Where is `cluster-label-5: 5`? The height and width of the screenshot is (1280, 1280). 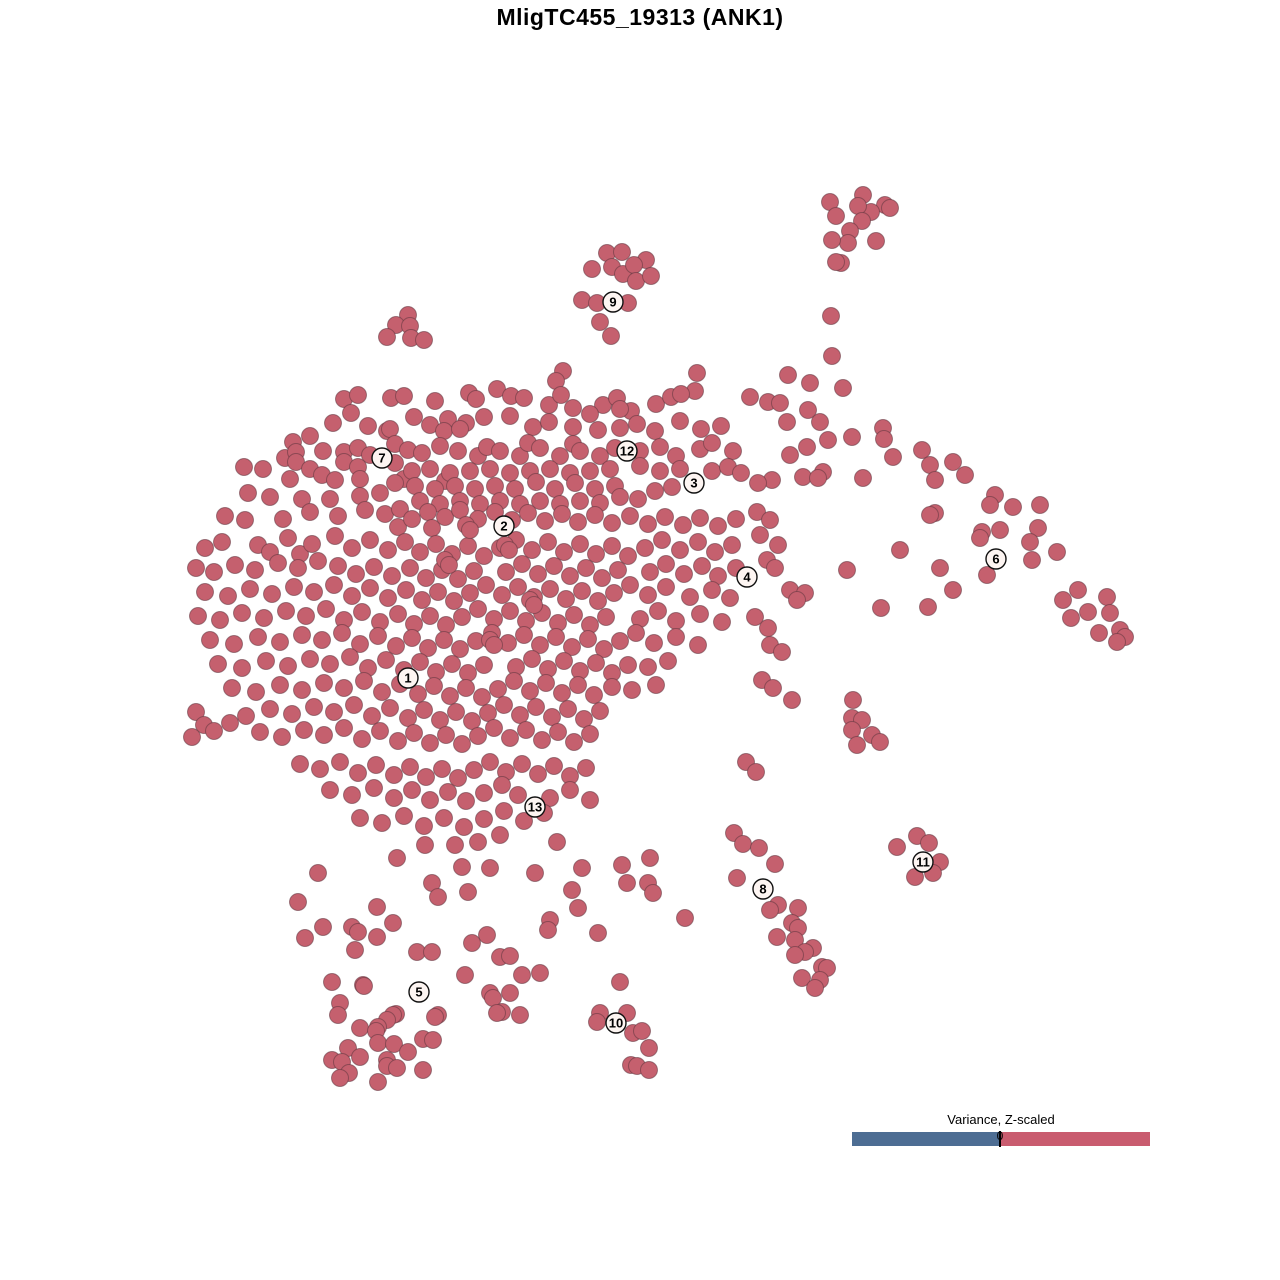 cluster-label-5: 5 is located at coordinates (419, 992).